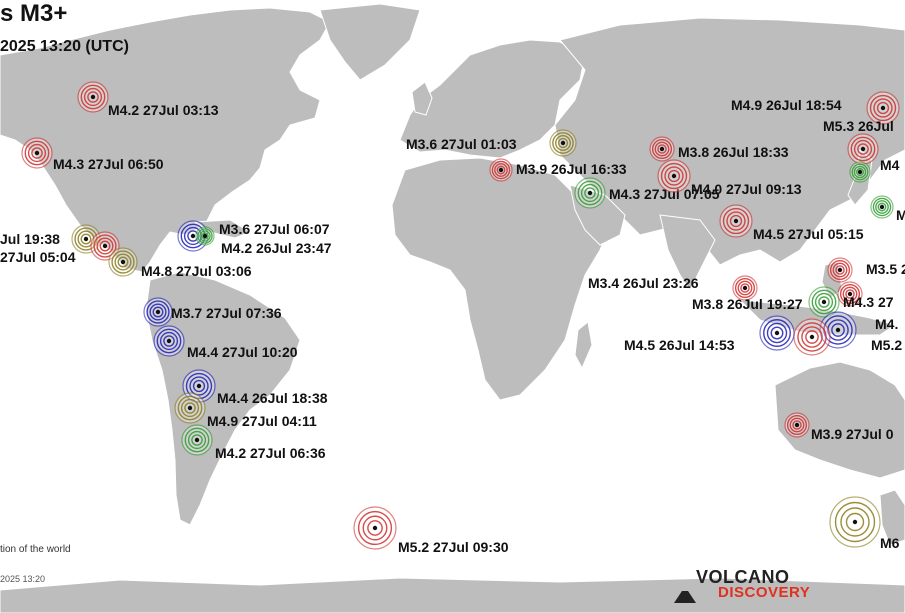  What do you see at coordinates (786, 105) in the screenshot?
I see `quake-label: M4.9 26Jul 18:54` at bounding box center [786, 105].